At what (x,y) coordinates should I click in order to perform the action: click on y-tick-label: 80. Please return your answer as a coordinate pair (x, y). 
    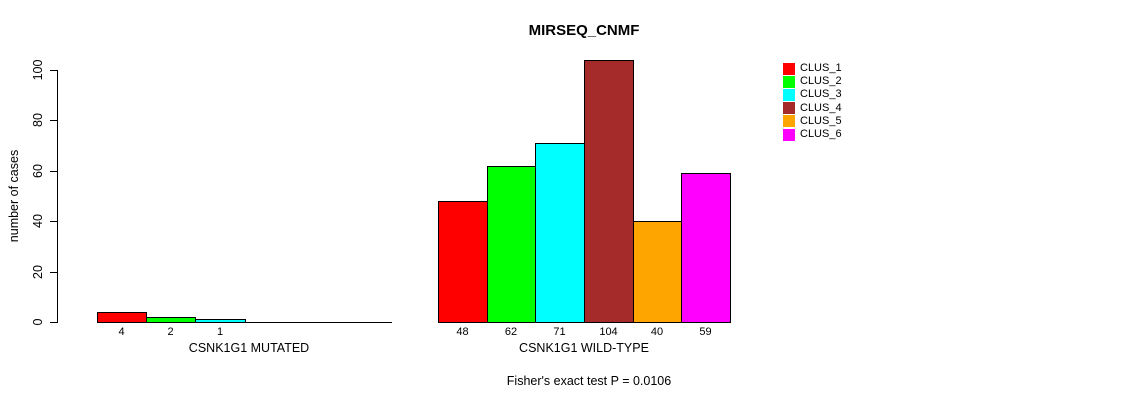
    Looking at the image, I should click on (38, 120).